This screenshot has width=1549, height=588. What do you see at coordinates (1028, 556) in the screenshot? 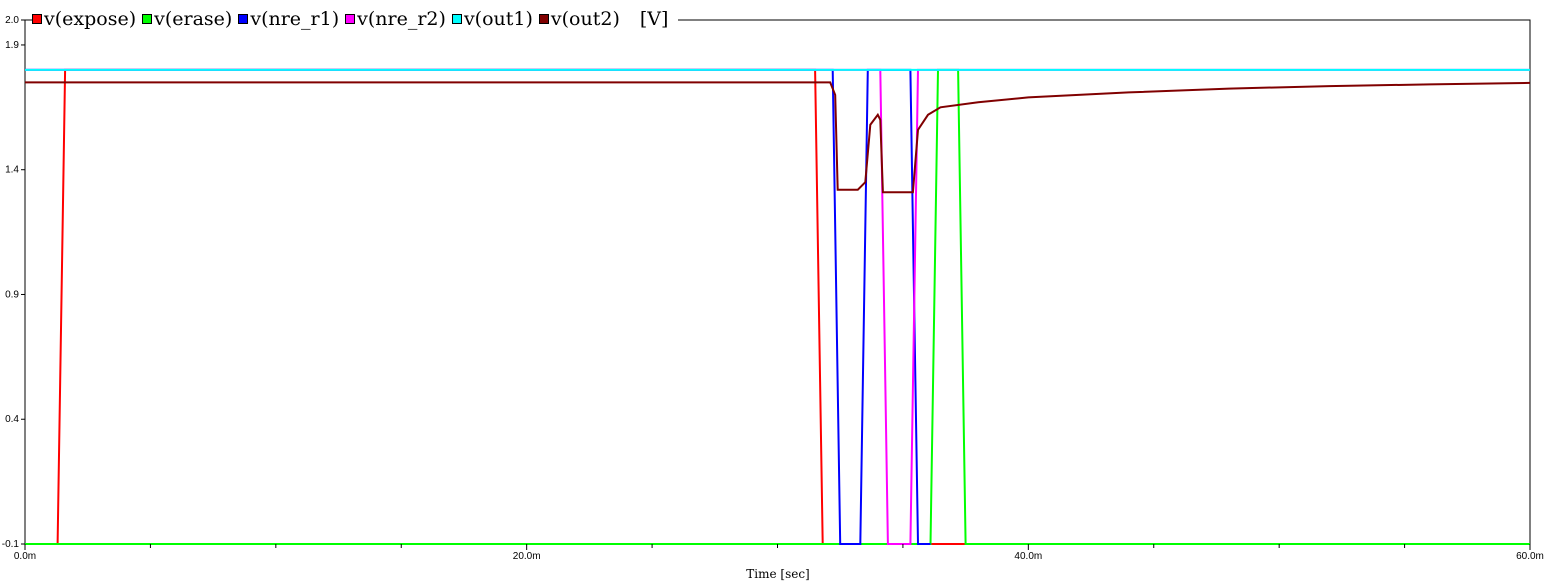
I see `x-tick-label: 40.0m` at bounding box center [1028, 556].